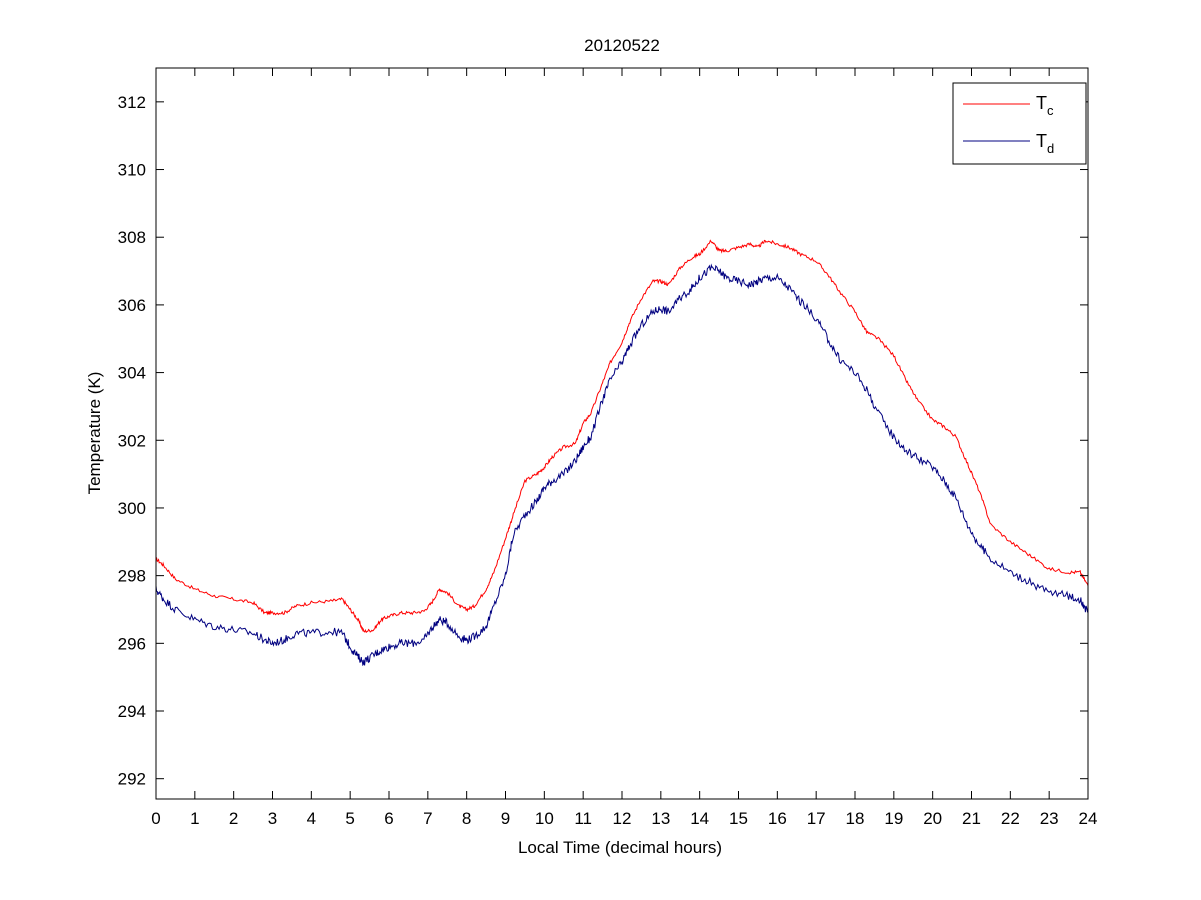 This screenshot has width=1201, height=900. What do you see at coordinates (132, 305) in the screenshot?
I see `y-tick-label: 306` at bounding box center [132, 305].